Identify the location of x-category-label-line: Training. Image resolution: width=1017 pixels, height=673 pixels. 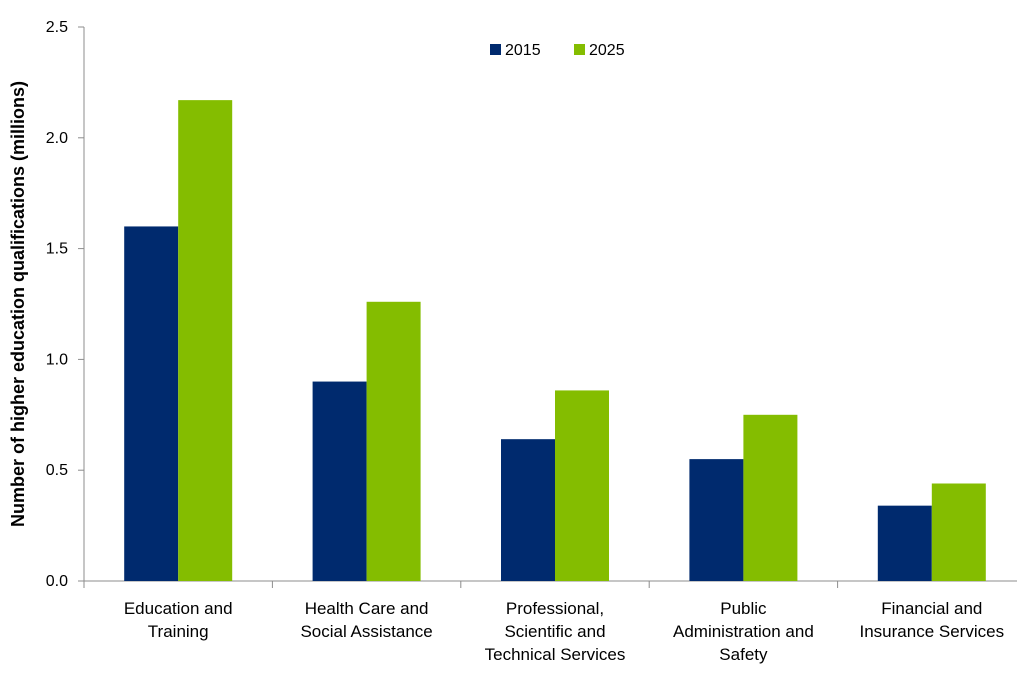
(178, 631).